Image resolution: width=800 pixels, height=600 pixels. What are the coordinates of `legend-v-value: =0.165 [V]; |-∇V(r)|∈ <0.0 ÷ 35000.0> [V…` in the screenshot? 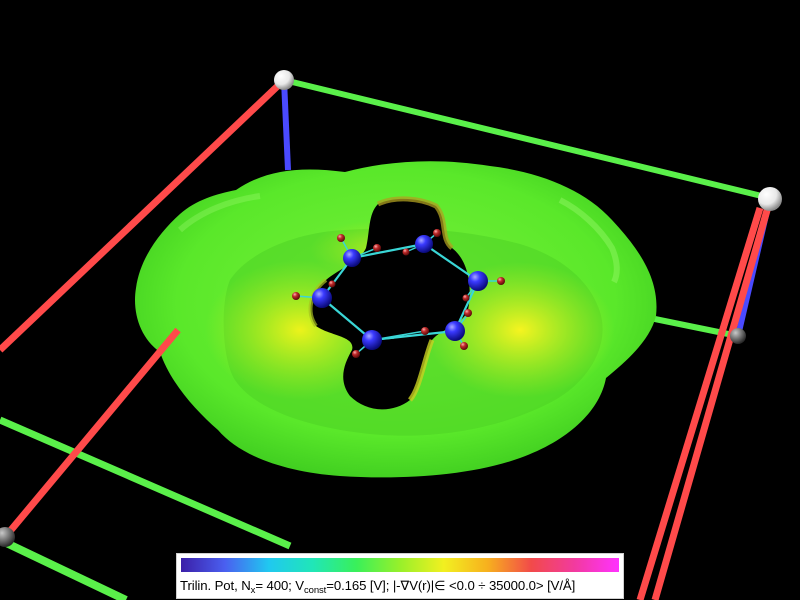 It's located at (451, 585).